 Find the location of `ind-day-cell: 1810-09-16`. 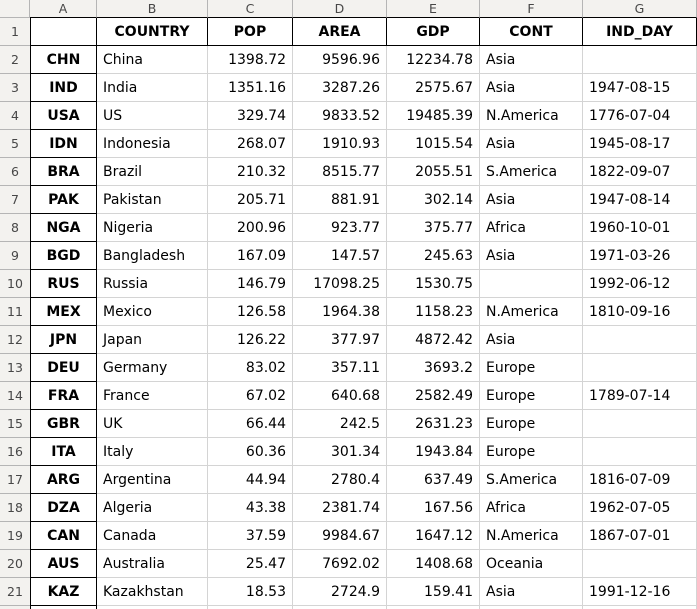

ind-day-cell: 1810-09-16 is located at coordinates (640, 312).